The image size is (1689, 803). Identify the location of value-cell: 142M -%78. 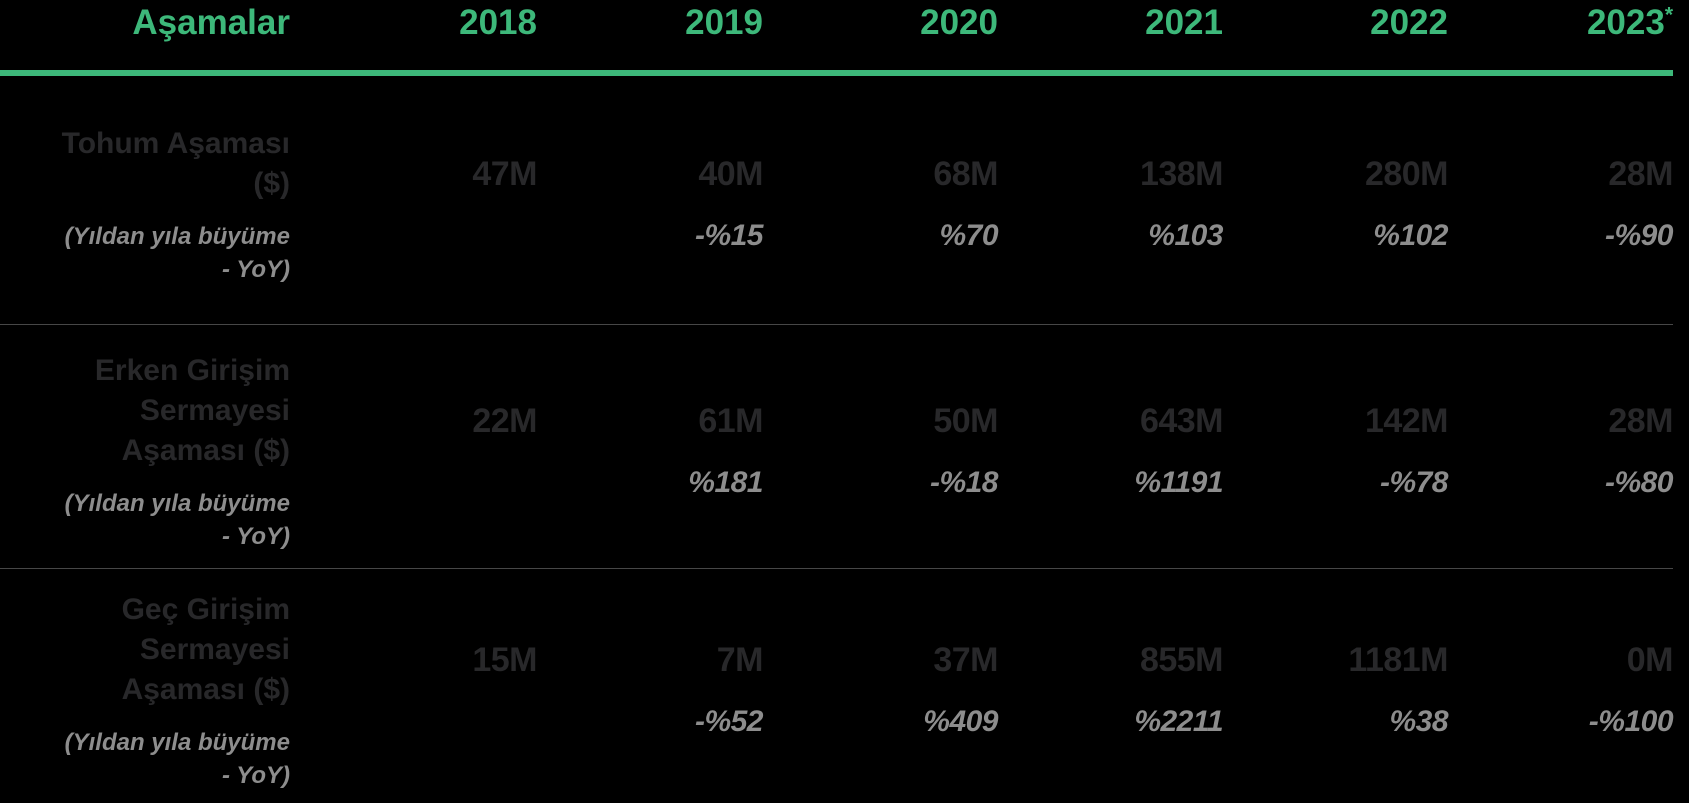
(1336, 446).